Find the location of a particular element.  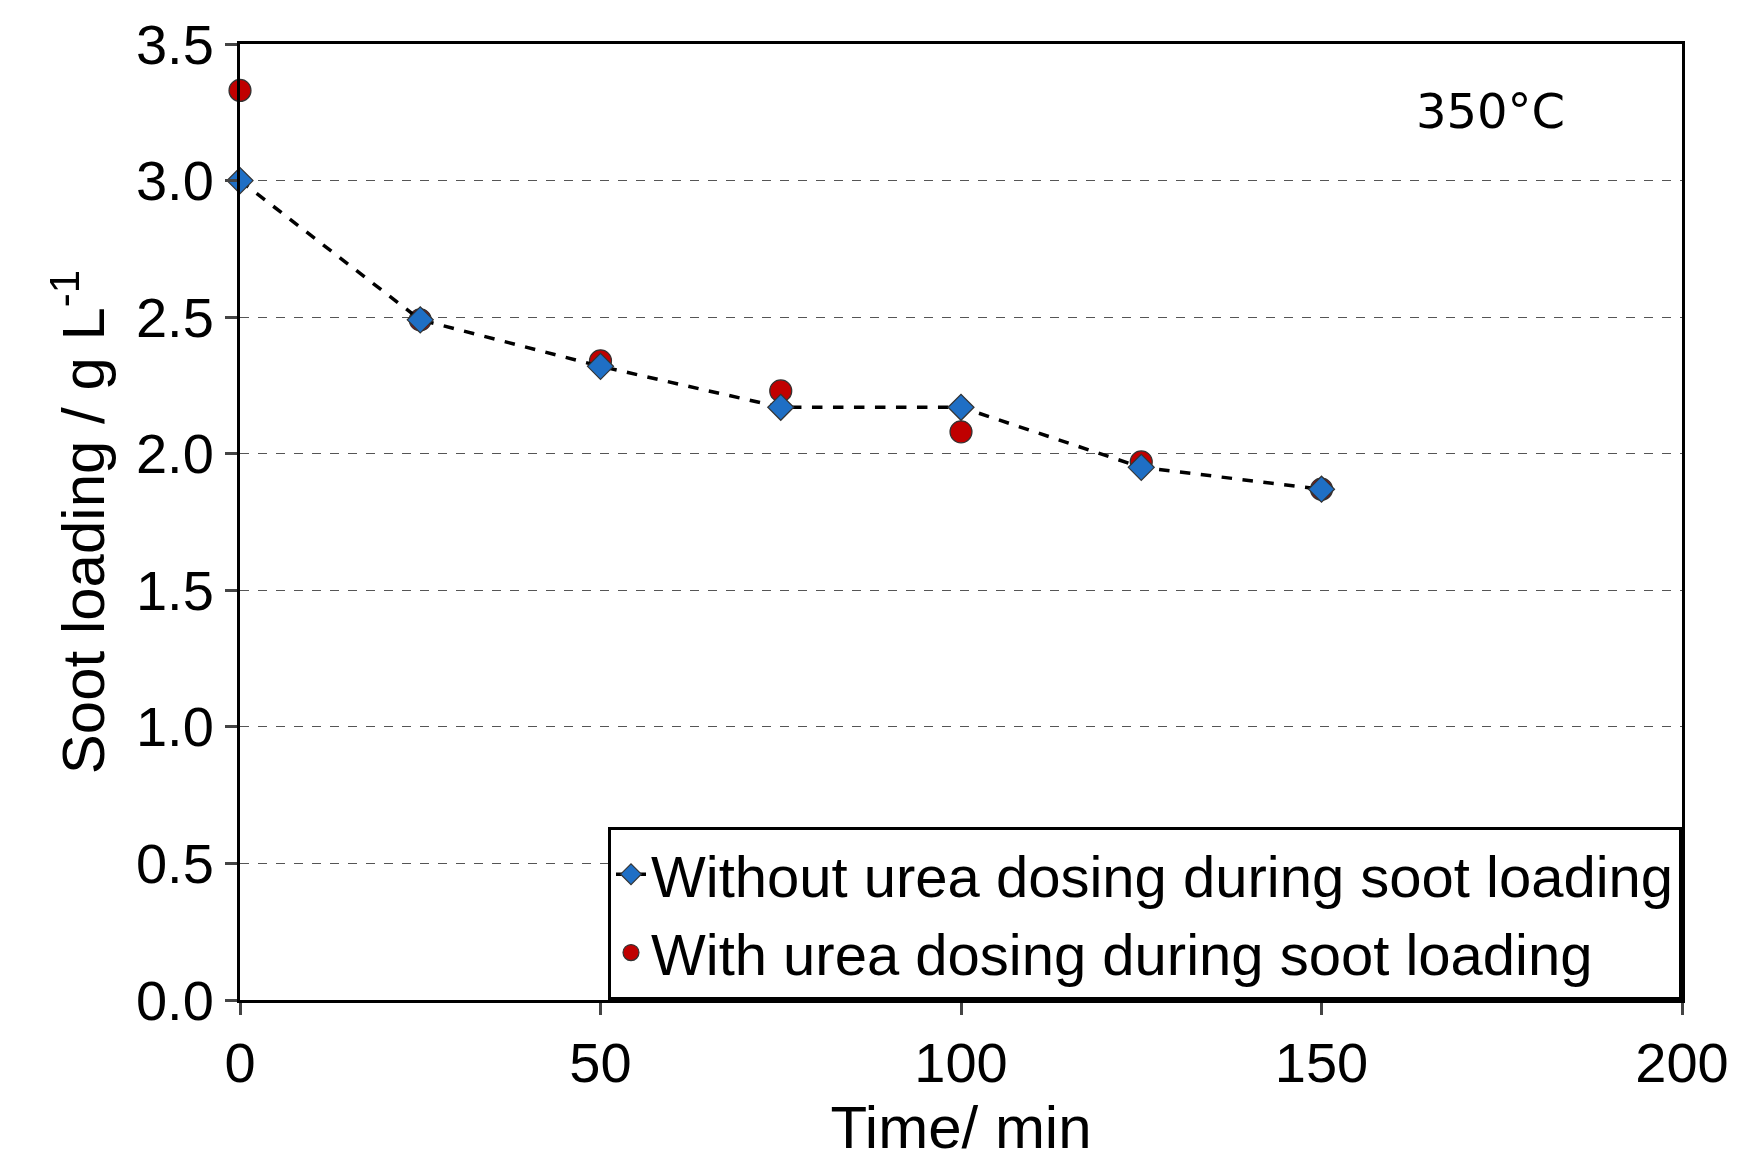

y-tick-label: 3.0 is located at coordinates (174, 181).